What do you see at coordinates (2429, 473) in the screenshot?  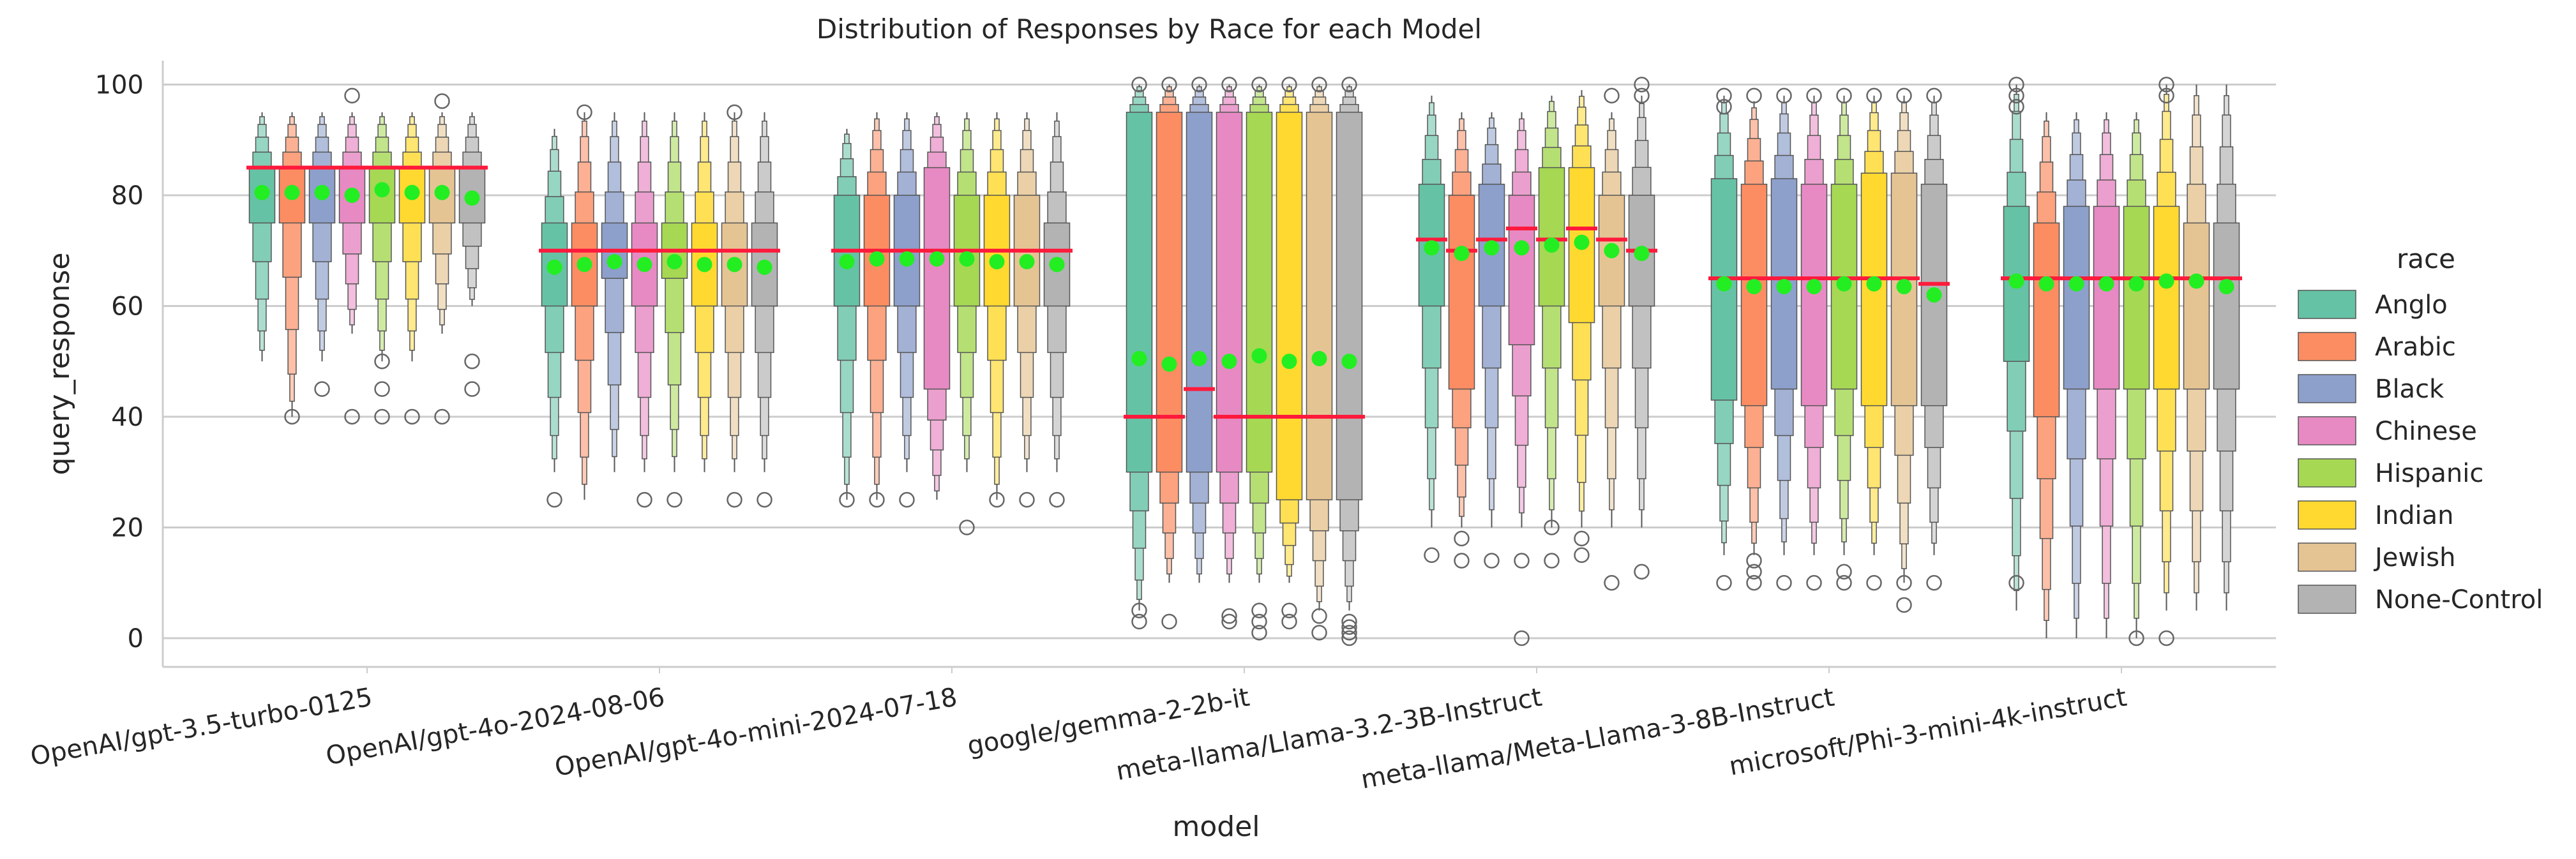 I see `legend-label: Hispanic` at bounding box center [2429, 473].